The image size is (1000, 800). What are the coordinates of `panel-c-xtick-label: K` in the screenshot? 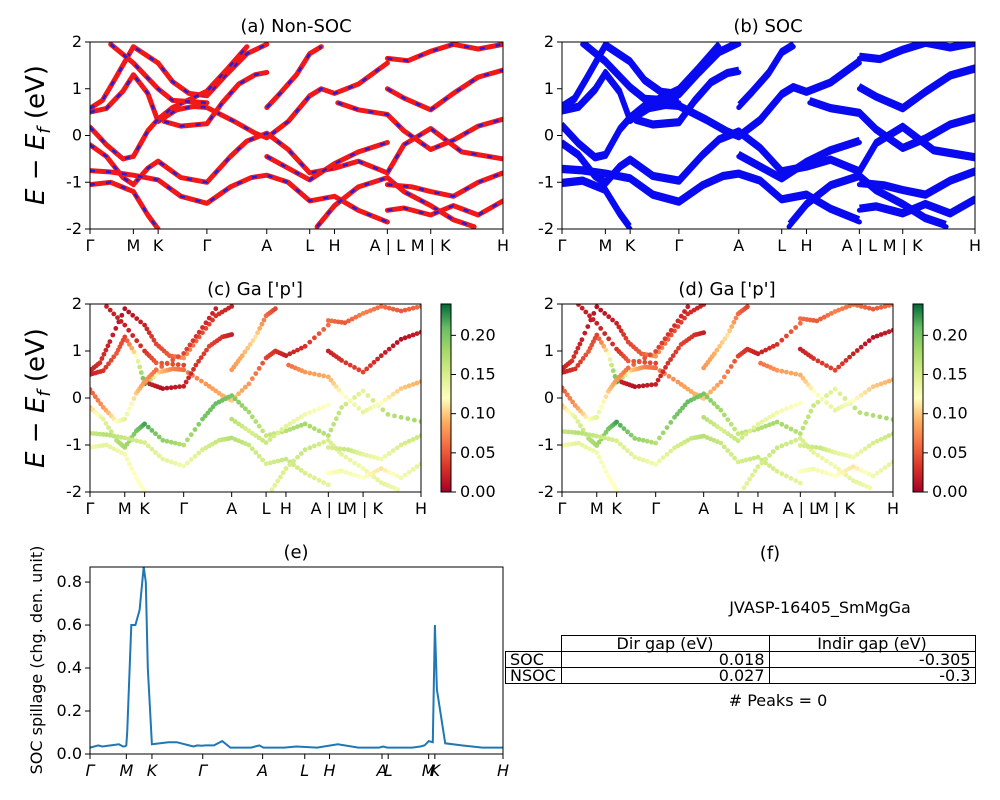 It's located at (144, 508).